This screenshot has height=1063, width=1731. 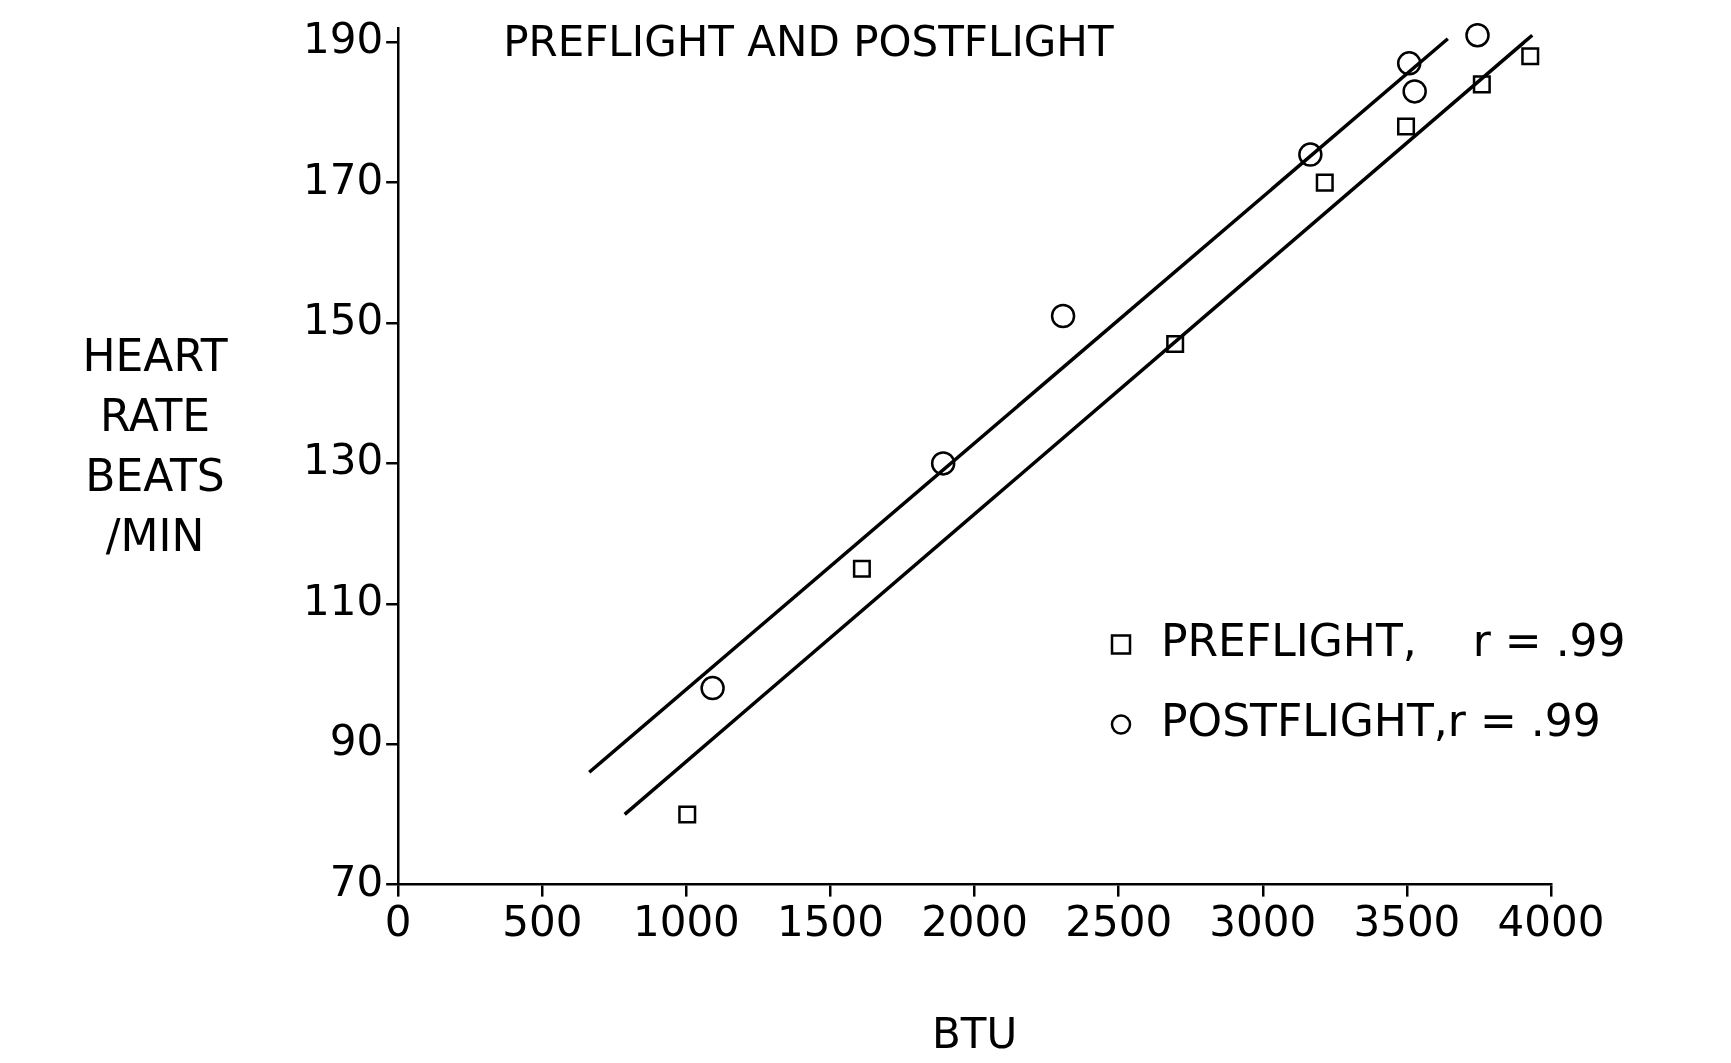 What do you see at coordinates (356, 741) in the screenshot?
I see `y-tick-label: 90` at bounding box center [356, 741].